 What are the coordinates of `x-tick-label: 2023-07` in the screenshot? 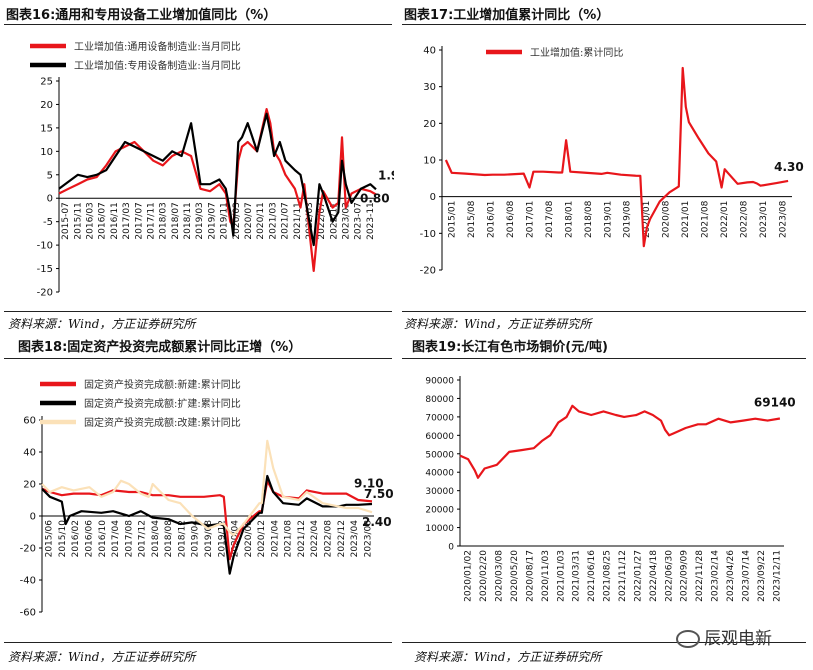 It's located at (359, 221).